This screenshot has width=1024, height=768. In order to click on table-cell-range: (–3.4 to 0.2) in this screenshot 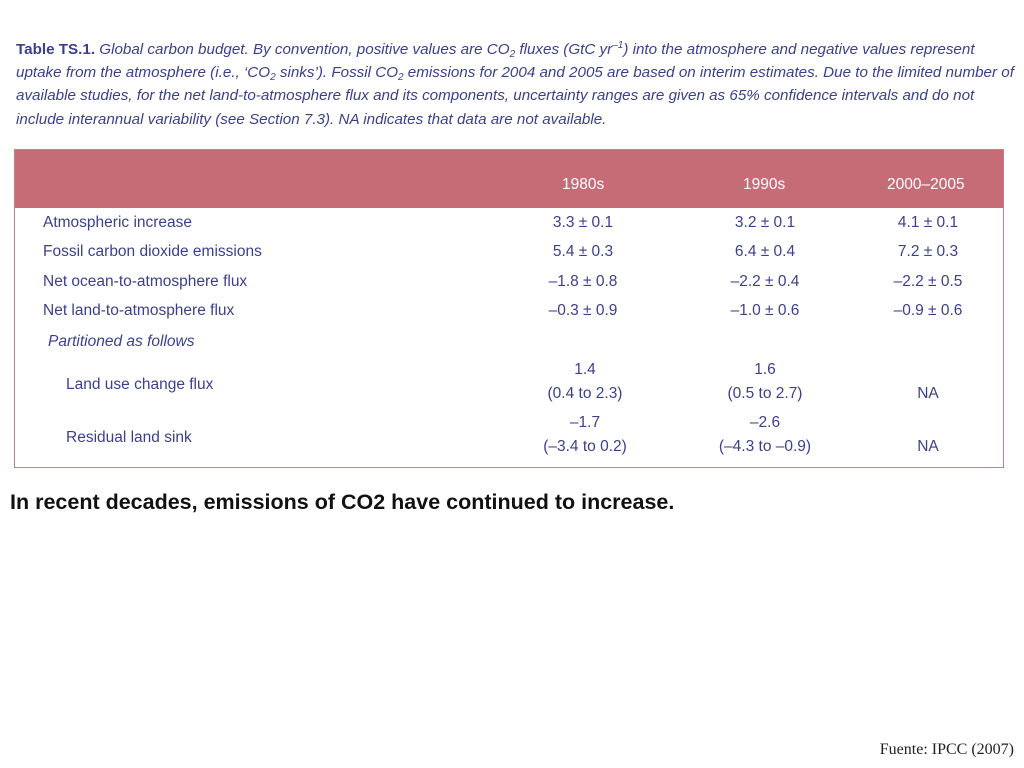, I will do `click(585, 446)`.